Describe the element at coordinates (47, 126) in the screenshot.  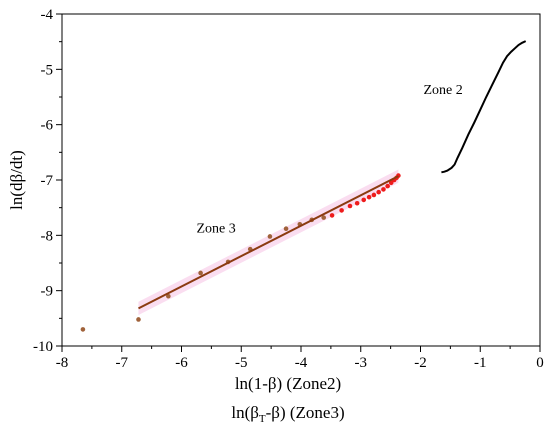
I see `y-tick-label: -6` at that location.